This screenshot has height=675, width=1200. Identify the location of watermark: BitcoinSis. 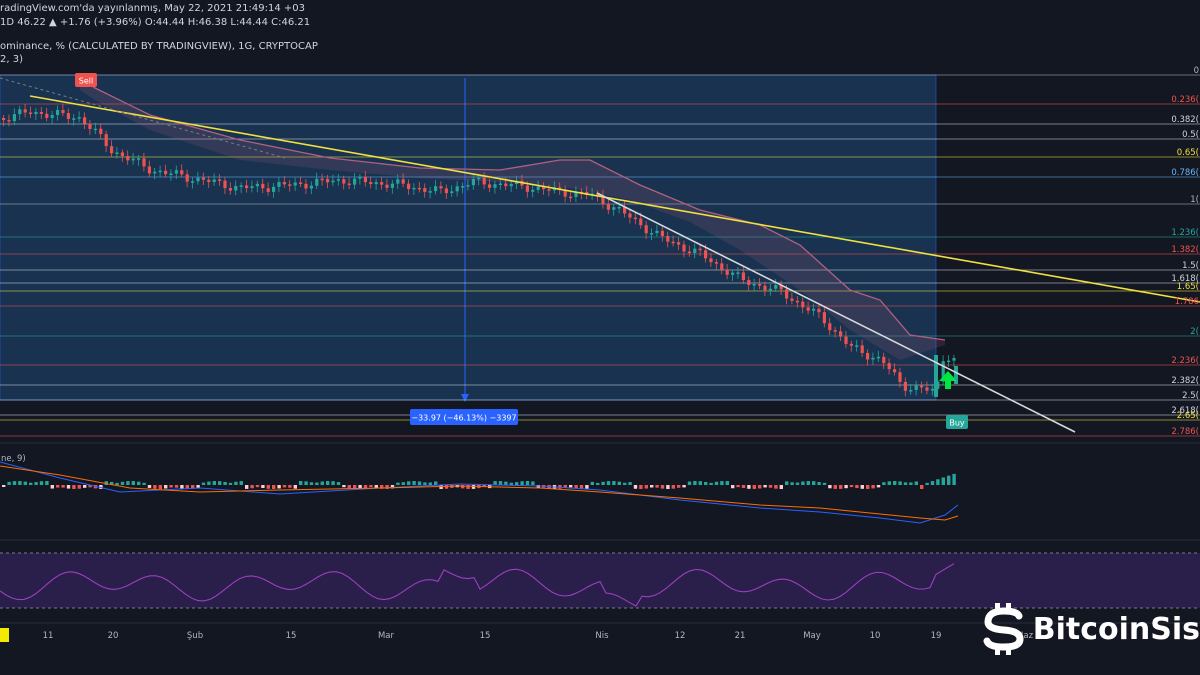
(1089, 629).